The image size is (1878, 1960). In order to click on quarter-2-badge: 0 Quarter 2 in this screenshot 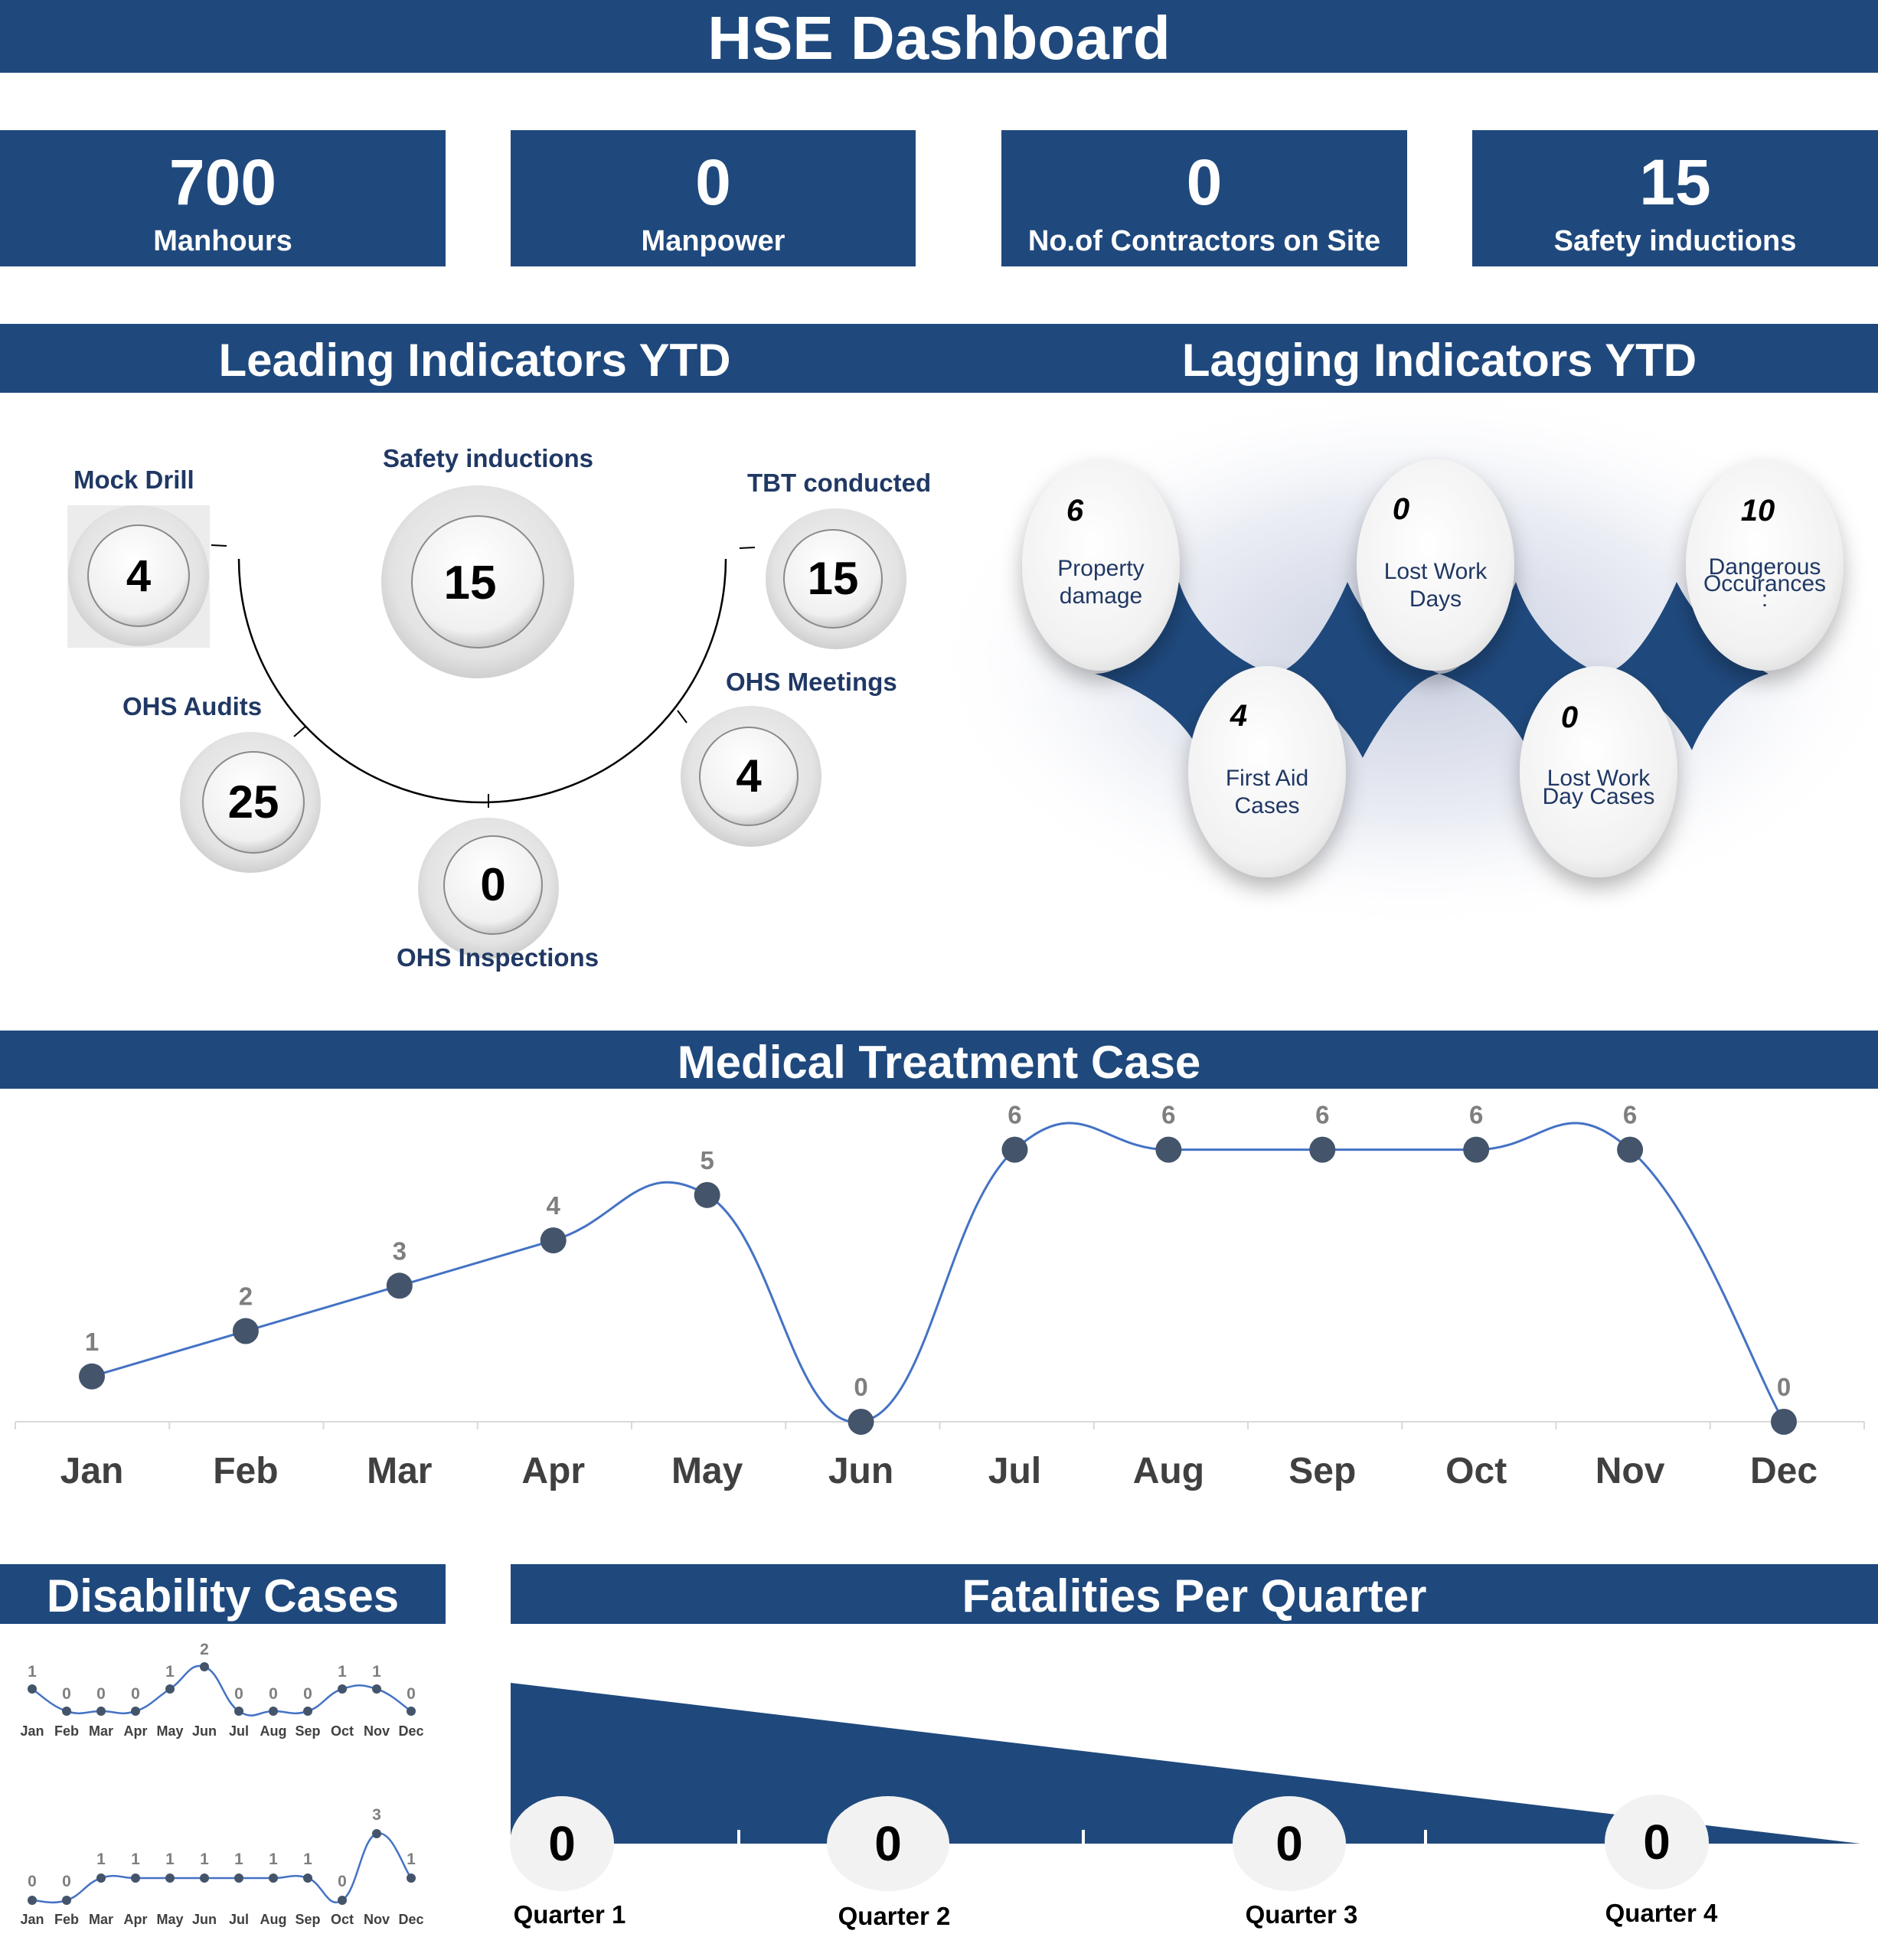, I will do `click(888, 1863)`.